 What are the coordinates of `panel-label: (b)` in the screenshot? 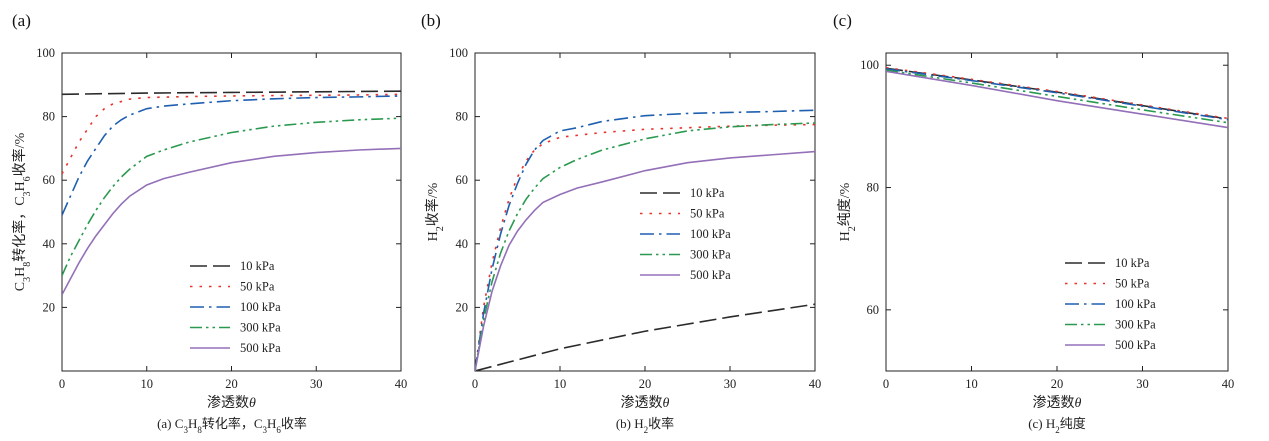 It's located at (431, 20).